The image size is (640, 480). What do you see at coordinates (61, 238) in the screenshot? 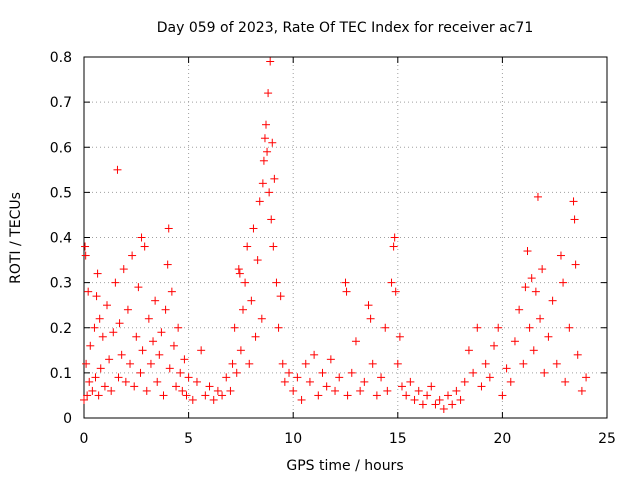
I see `y-tick-labels: 0 0.1 0.2 0.3 0.4 0.5 0.6 0.7 0.8` at bounding box center [61, 238].